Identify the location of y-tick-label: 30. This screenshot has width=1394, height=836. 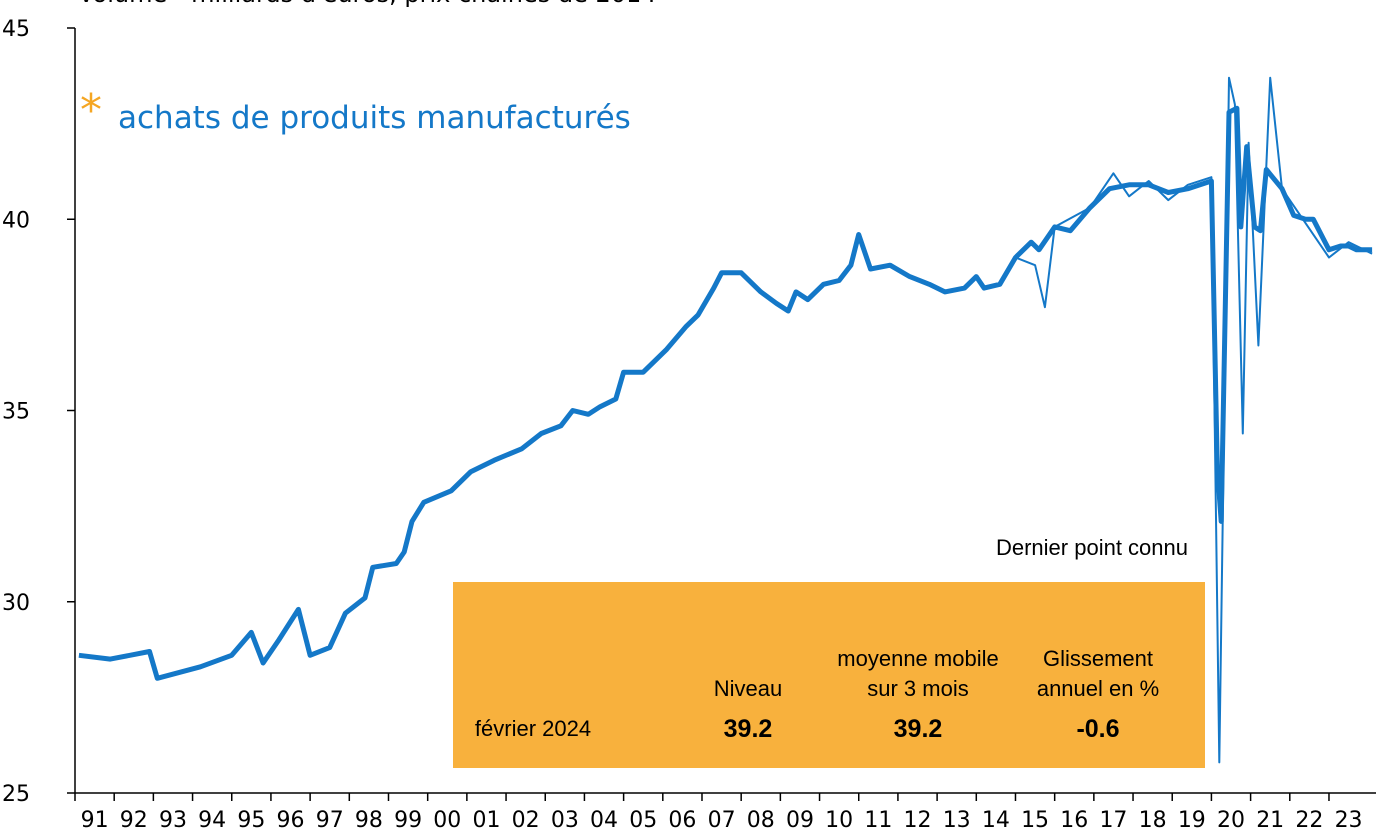
(16, 603).